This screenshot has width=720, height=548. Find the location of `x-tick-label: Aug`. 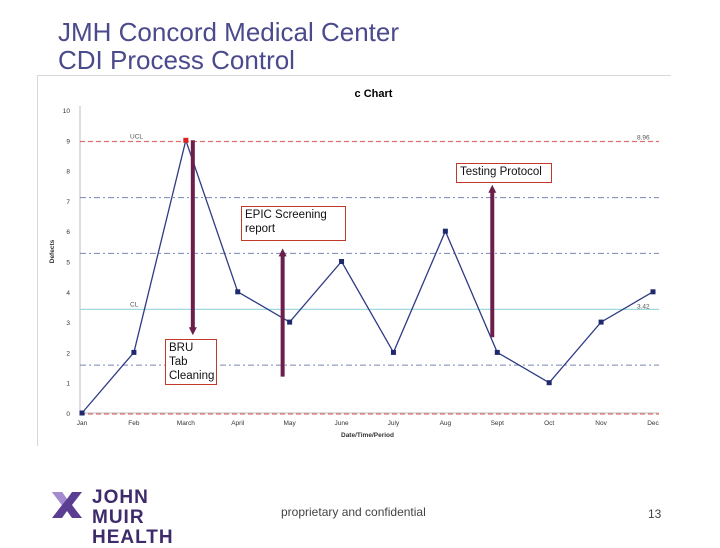

x-tick-label: Aug is located at coordinates (446, 423).